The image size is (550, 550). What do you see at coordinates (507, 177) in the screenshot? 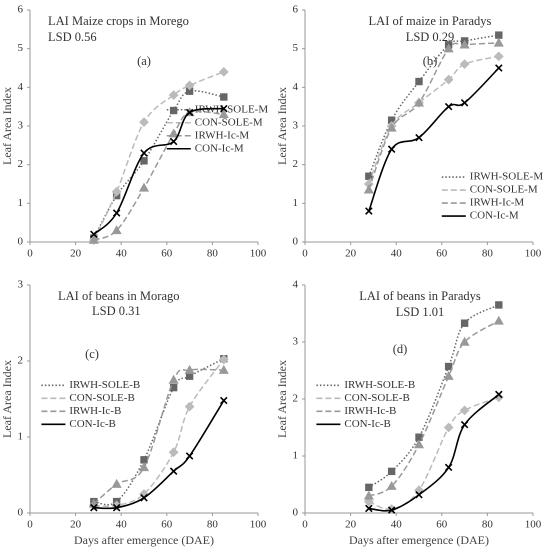
I see `legend-label: IRWH-SOLE-M` at bounding box center [507, 177].